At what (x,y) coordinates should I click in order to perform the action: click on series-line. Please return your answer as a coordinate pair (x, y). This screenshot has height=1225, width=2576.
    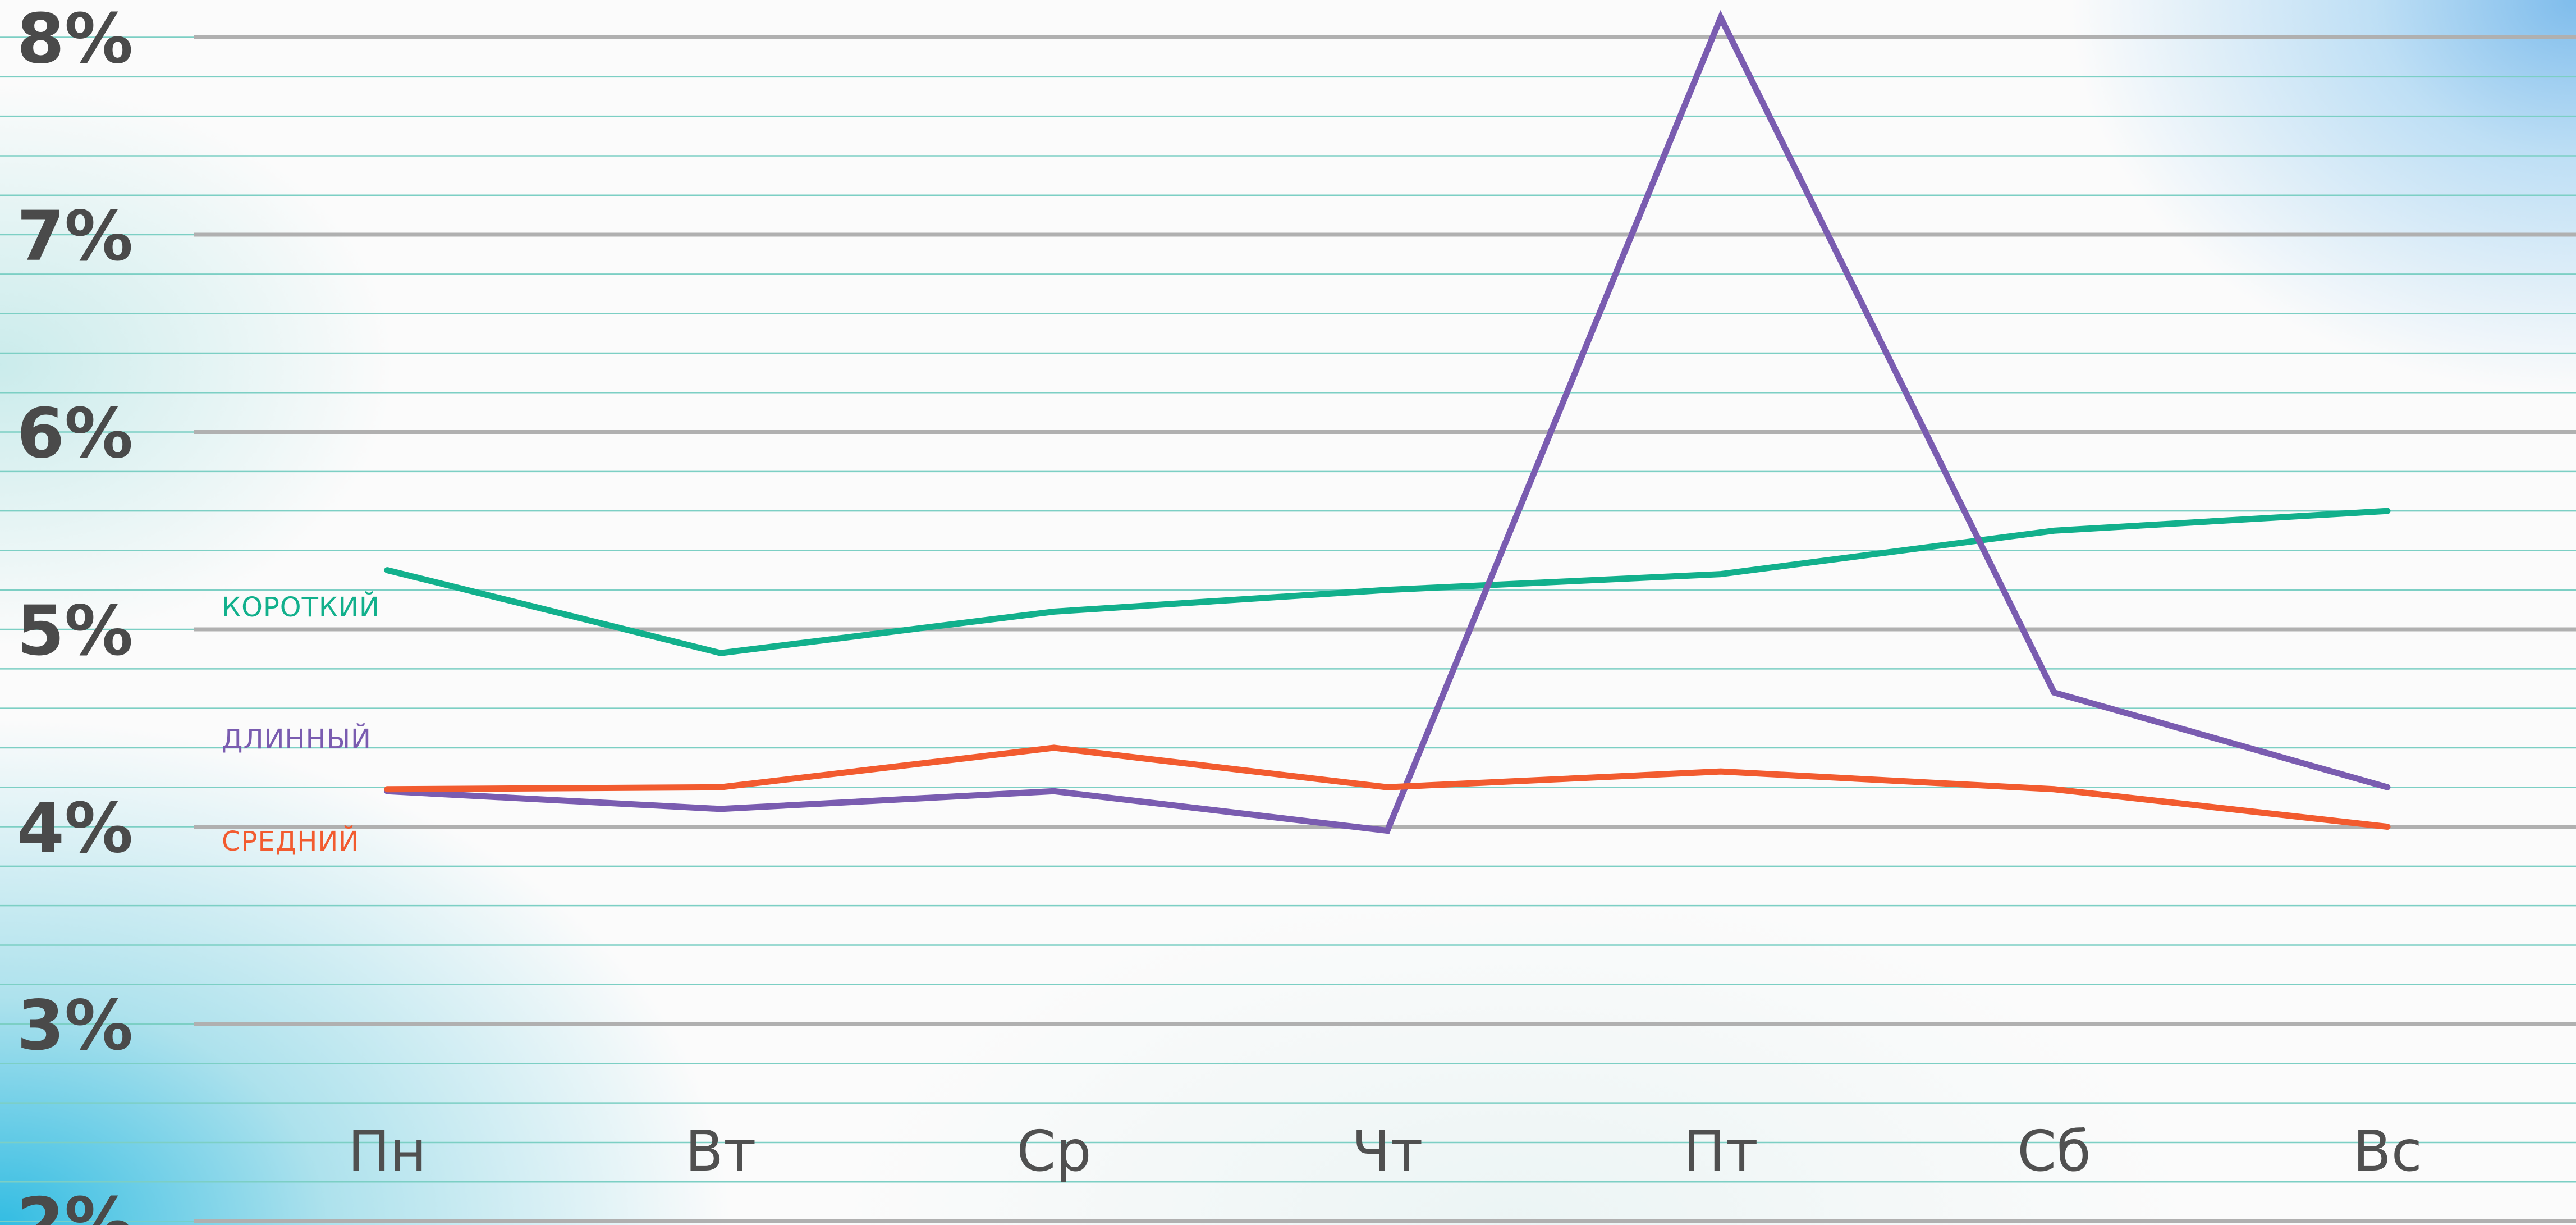
    Looking at the image, I should click on (1387, 582).